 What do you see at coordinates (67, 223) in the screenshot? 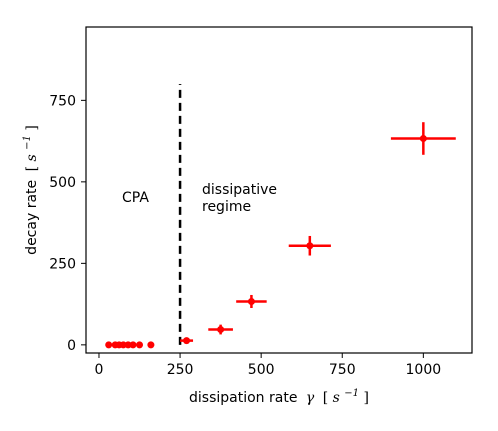
I see `y-axis: 0 250 500 750` at bounding box center [67, 223].